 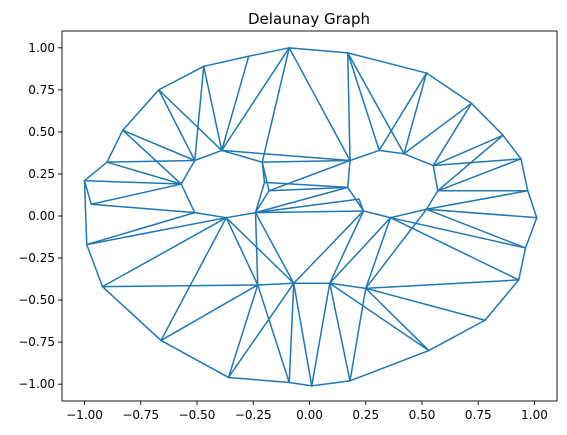 I want to click on x-tick-label: 0.50, so click(x=422, y=415).